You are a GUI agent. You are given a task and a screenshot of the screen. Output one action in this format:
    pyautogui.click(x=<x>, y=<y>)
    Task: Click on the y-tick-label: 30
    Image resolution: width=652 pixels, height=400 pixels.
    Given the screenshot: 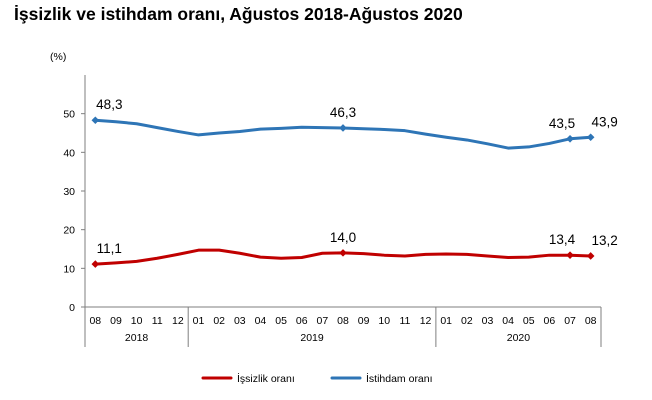 What is the action you would take?
    pyautogui.click(x=69, y=192)
    